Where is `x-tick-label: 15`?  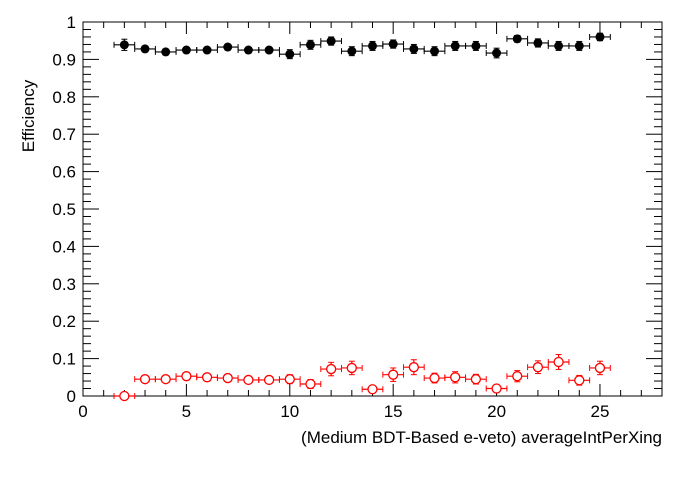
x-tick-label: 15 is located at coordinates (393, 411).